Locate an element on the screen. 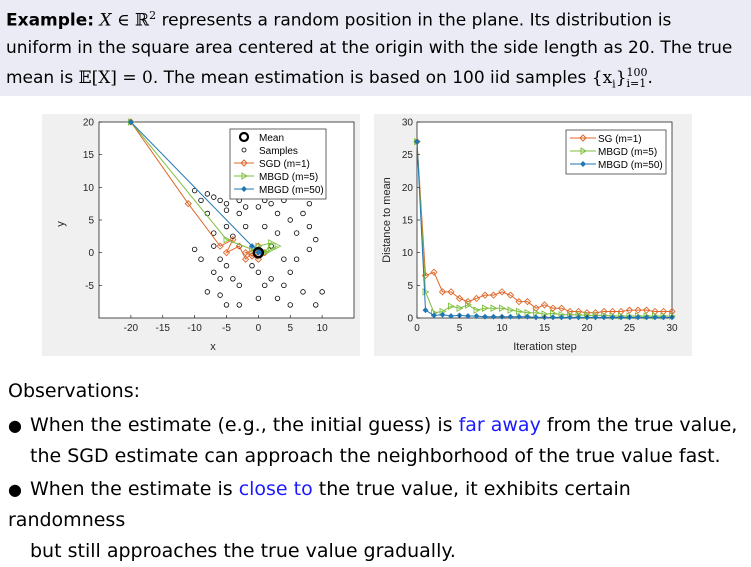  math-expectation: 𝔼[X] = 0 is located at coordinates (115, 78).